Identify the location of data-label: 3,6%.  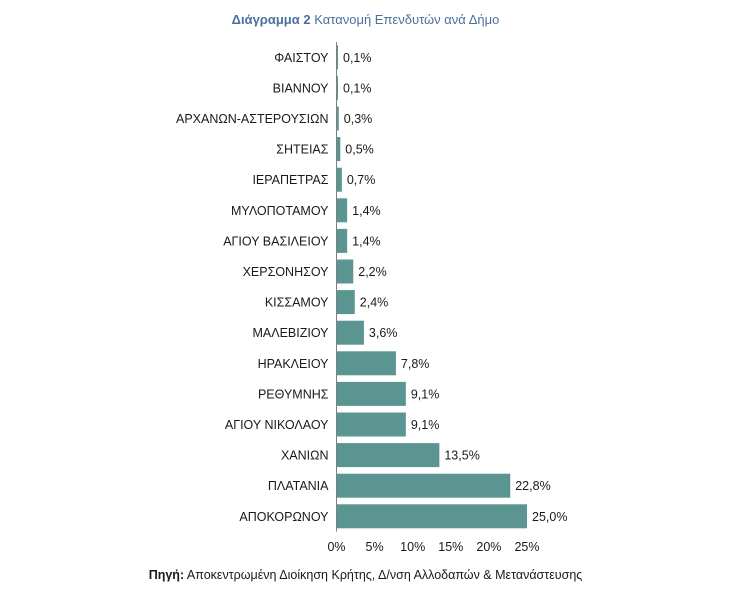
(383, 333).